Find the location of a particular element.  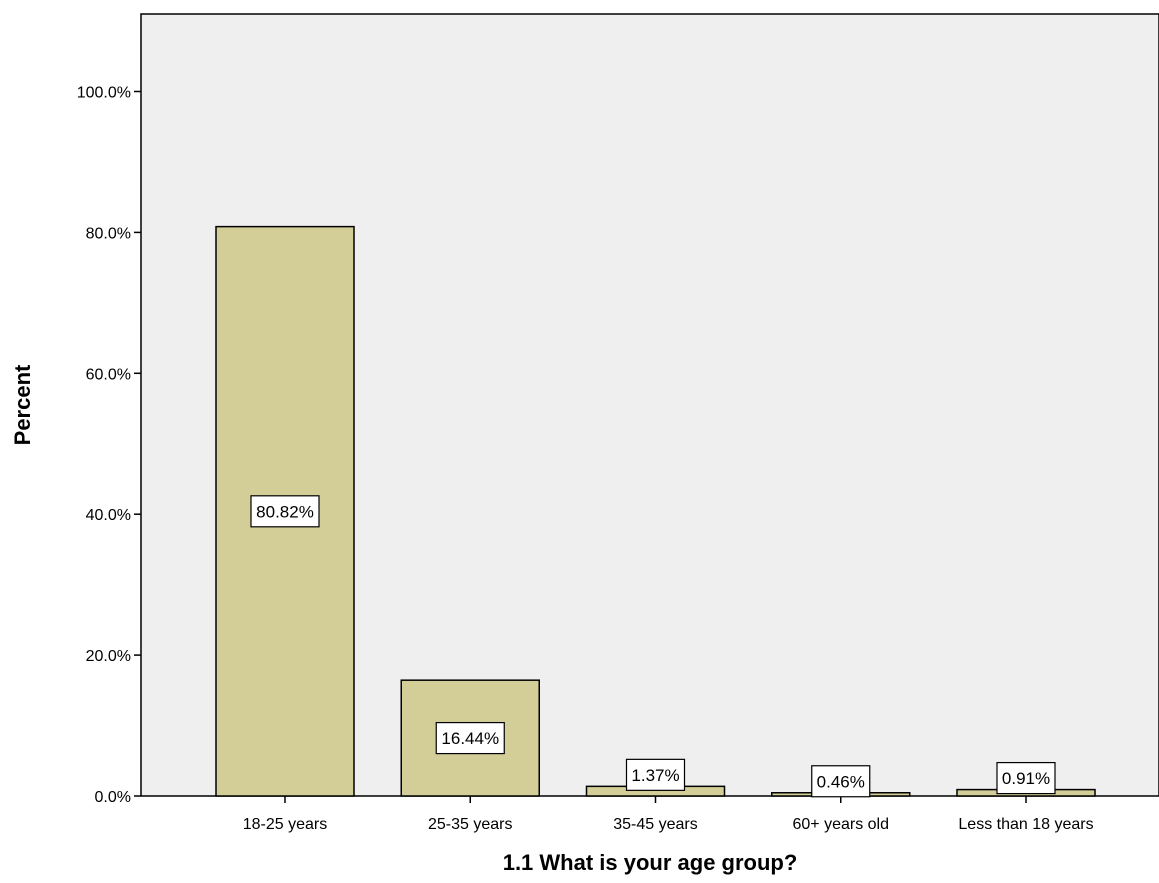

x-tick-label: 18-25 years is located at coordinates (285, 824).